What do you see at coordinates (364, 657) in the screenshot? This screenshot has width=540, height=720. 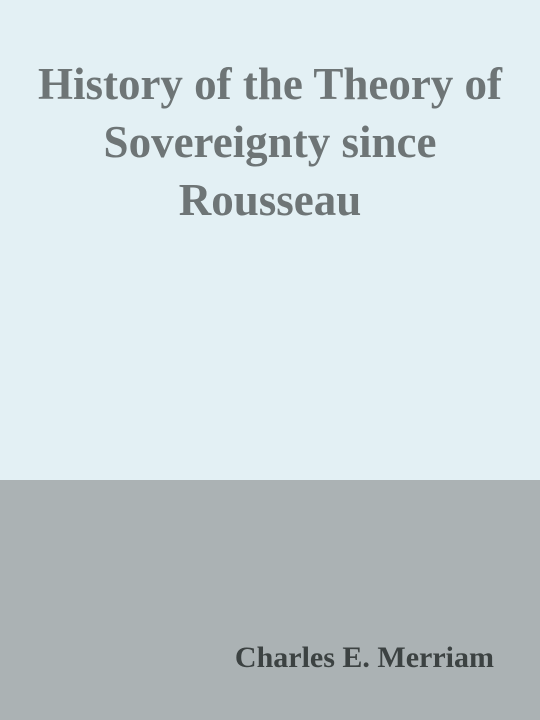 I see `book-author: Charles E. Merriam` at bounding box center [364, 657].